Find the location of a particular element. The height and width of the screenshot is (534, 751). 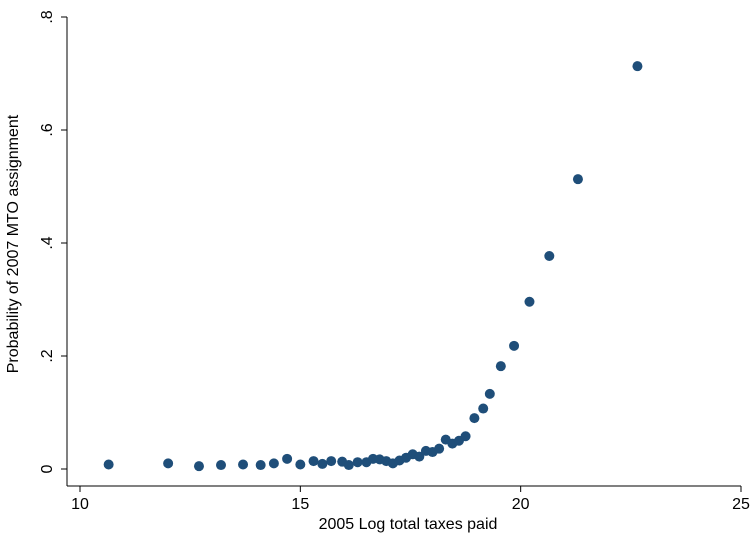

y-axis-title: Probability of 2007 MTO assignment is located at coordinates (13, 243).